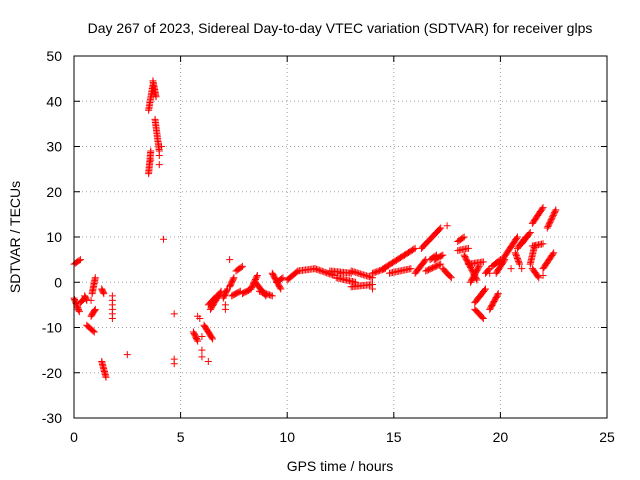  What do you see at coordinates (15, 237) in the screenshot?
I see `y-axis-label: SDTVAR / TECUs` at bounding box center [15, 237].